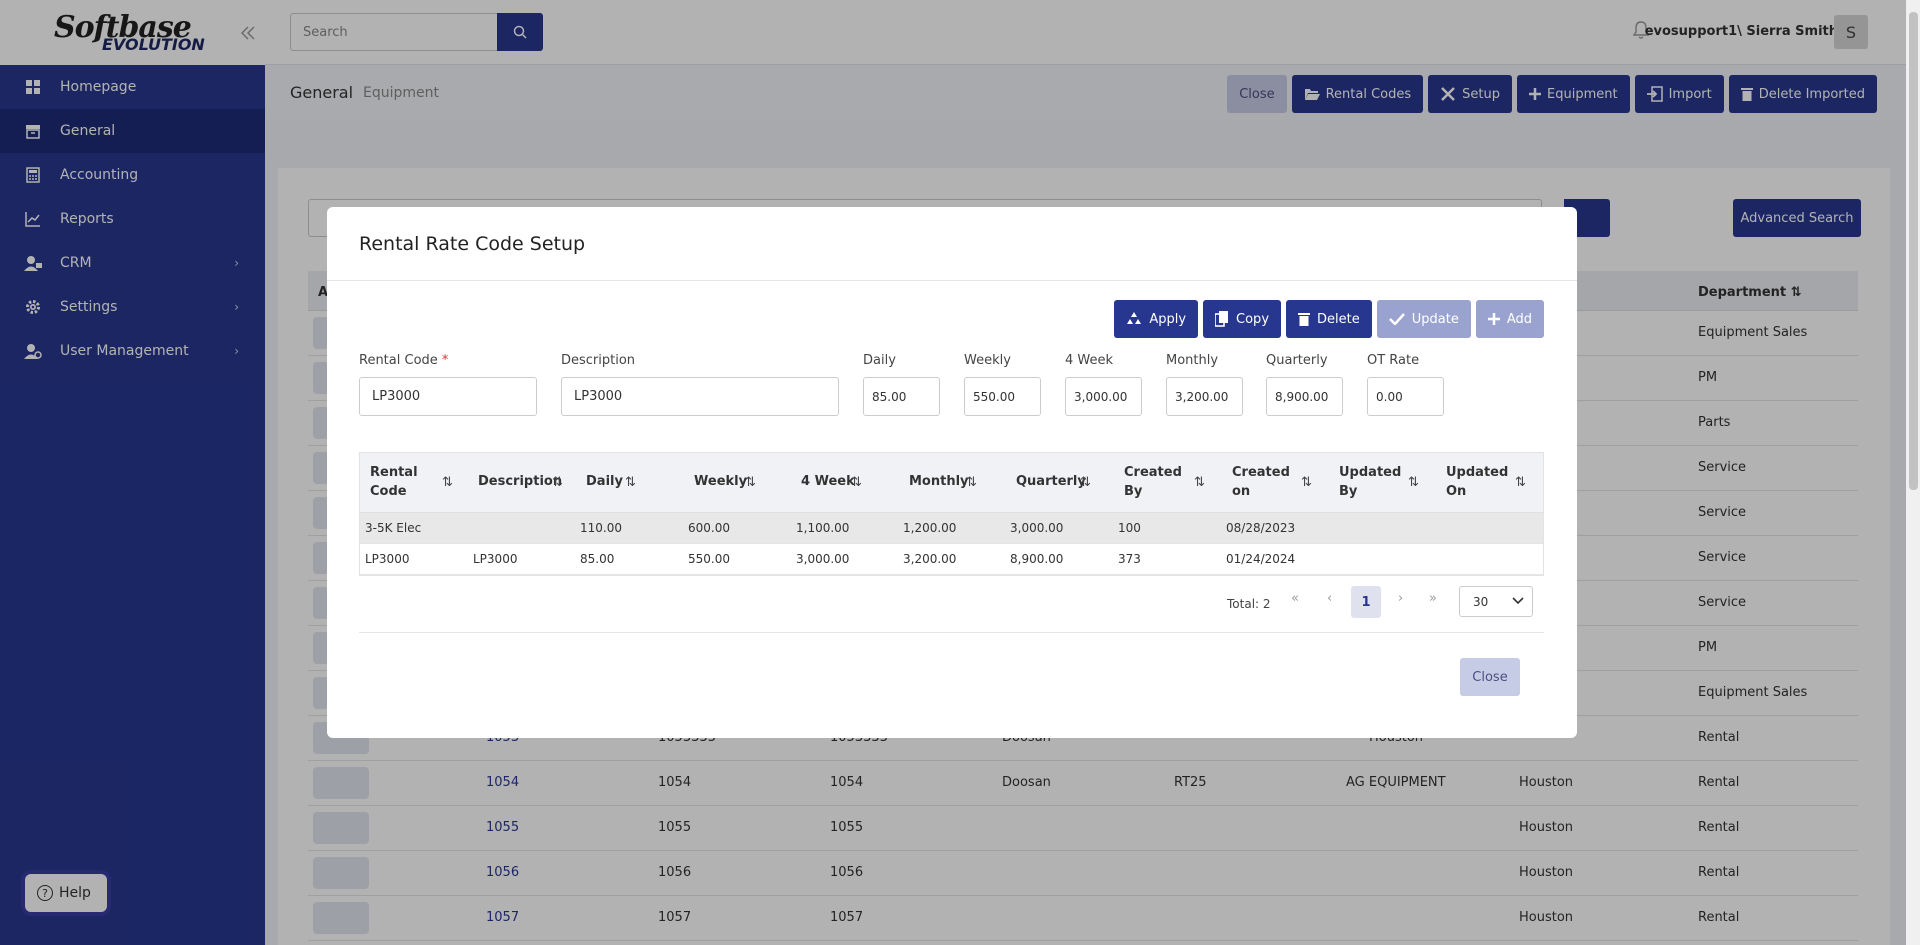  What do you see at coordinates (132, 219) in the screenshot?
I see `sidebar-item-reports: Reports` at bounding box center [132, 219].